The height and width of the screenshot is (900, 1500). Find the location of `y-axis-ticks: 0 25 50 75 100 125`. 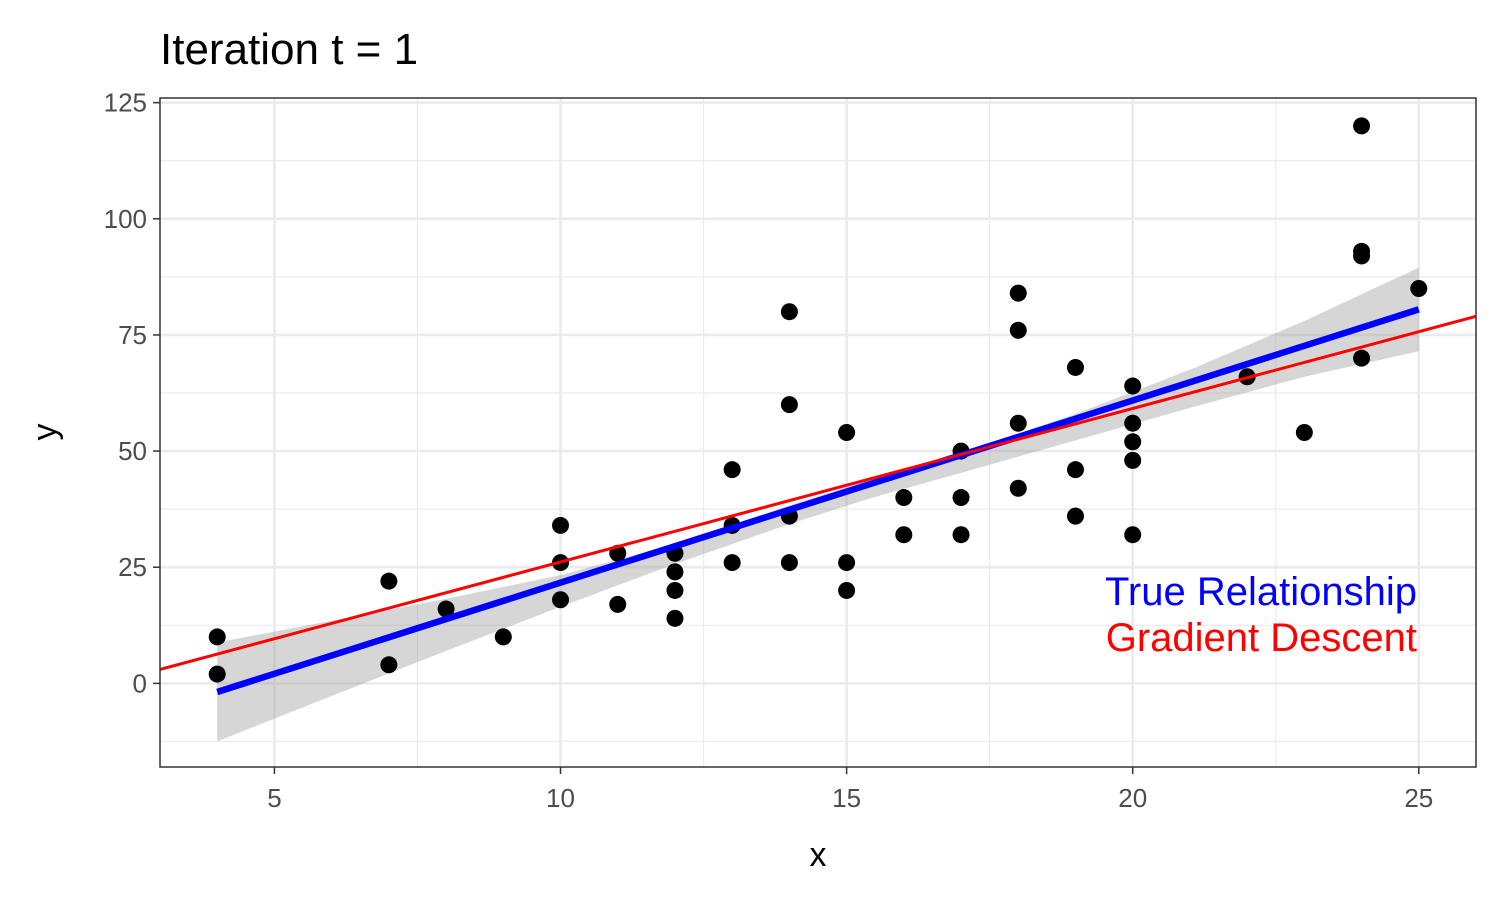

y-axis-ticks: 0 25 50 75 100 125 is located at coordinates (132, 393).